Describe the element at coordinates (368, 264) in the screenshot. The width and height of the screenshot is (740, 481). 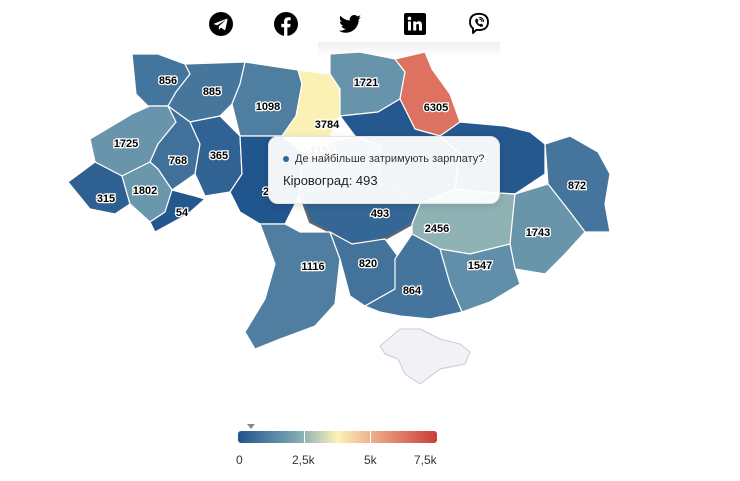
I see `region-label-mykolaiv: 820` at that location.